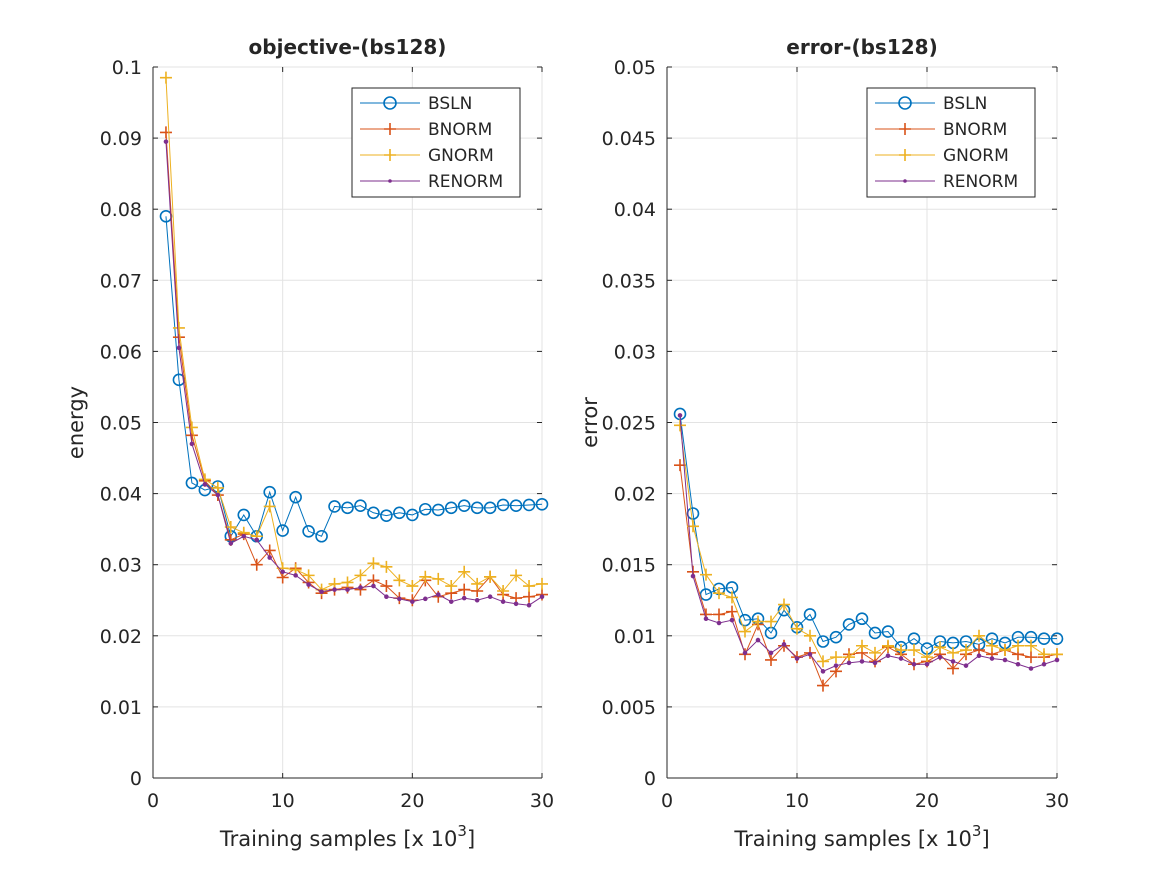  I want to click on y-tick-label: 0.03, so click(635, 352).